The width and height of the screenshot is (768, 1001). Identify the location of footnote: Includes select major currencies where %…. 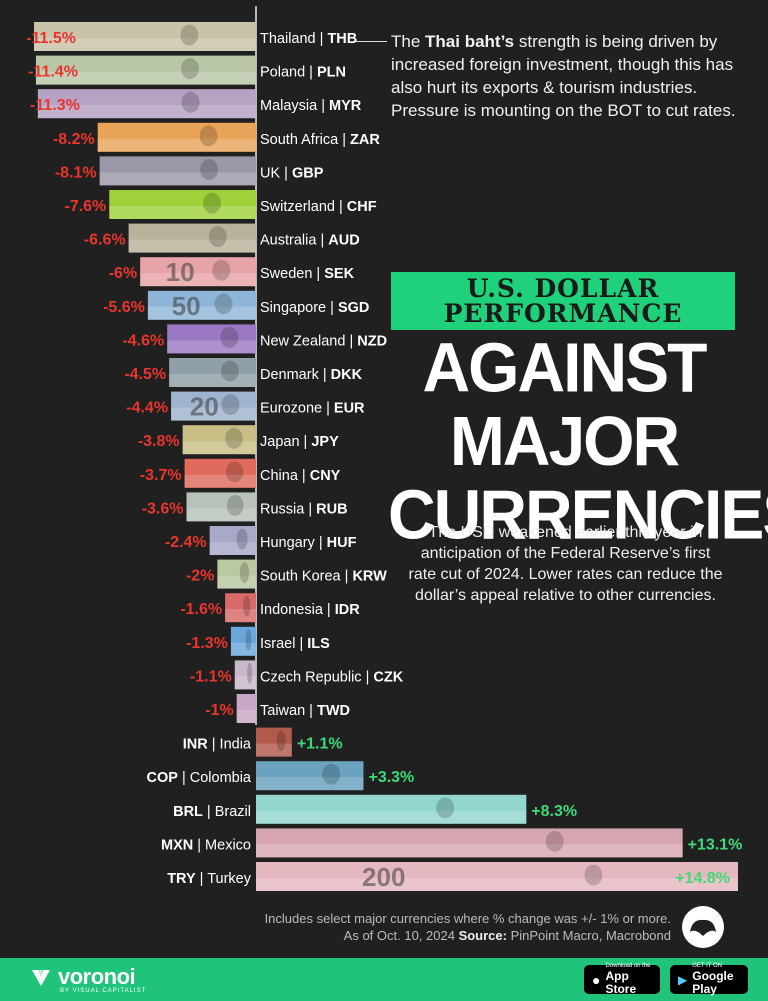
(467, 918).